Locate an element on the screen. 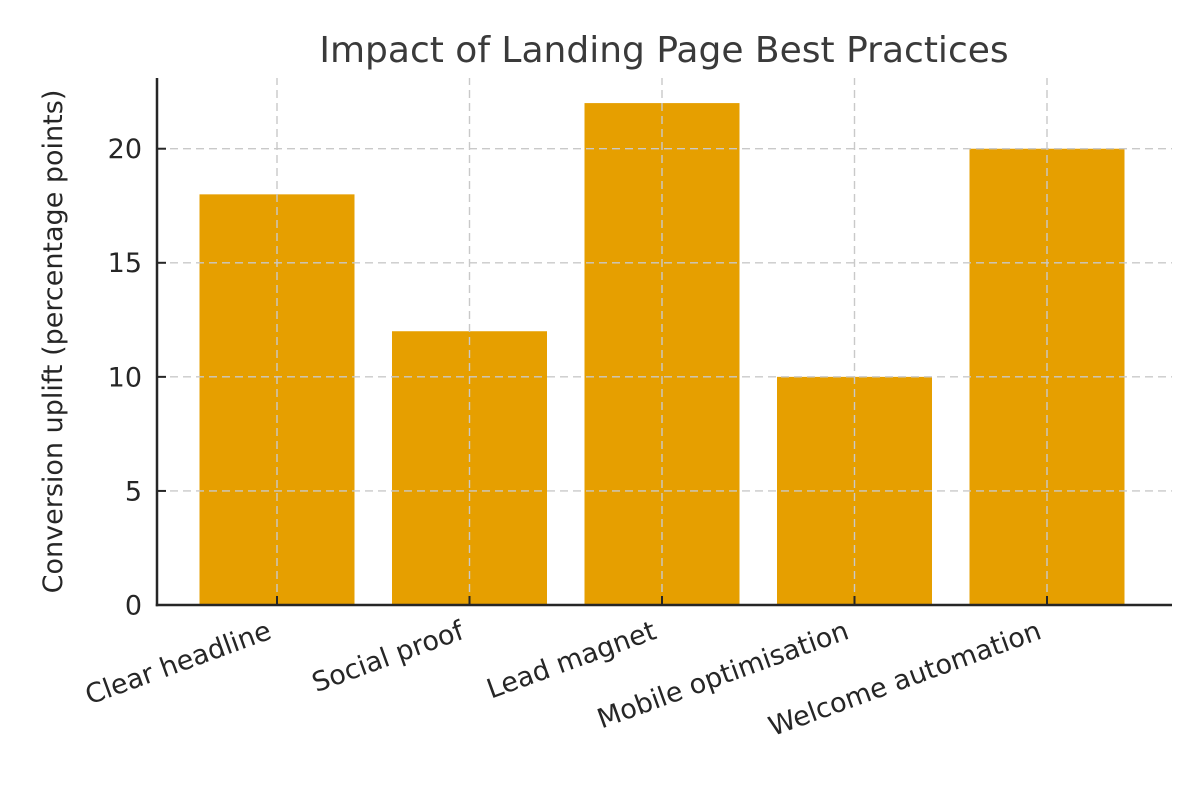 Image resolution: width=1200 pixels, height=800 pixels. y-axis-label: Conversion uplift (percentage points) is located at coordinates (53, 342).